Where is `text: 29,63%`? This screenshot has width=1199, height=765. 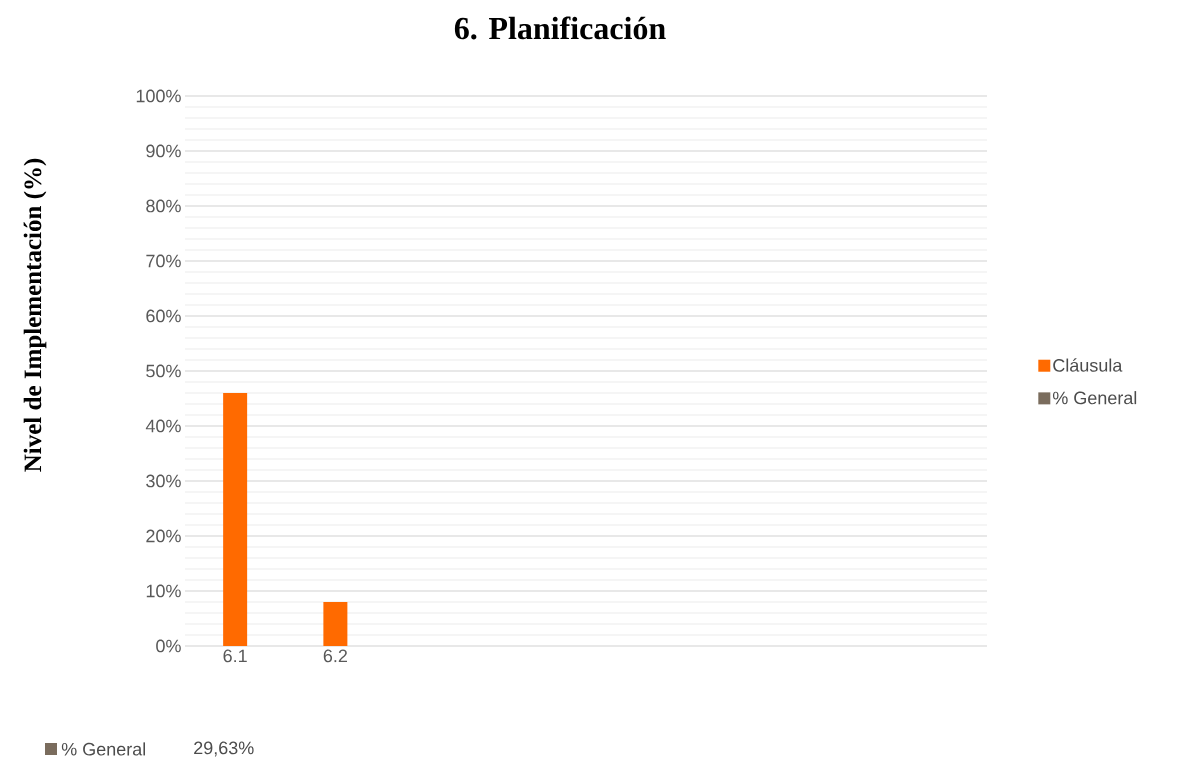 text: 29,63% is located at coordinates (224, 749).